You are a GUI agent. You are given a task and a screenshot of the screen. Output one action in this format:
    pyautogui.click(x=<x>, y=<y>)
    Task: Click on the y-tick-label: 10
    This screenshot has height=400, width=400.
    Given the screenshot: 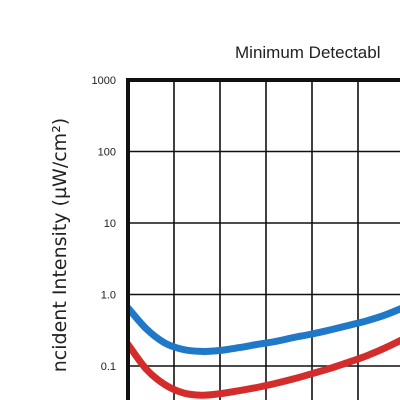 What is the action you would take?
    pyautogui.click(x=110, y=224)
    